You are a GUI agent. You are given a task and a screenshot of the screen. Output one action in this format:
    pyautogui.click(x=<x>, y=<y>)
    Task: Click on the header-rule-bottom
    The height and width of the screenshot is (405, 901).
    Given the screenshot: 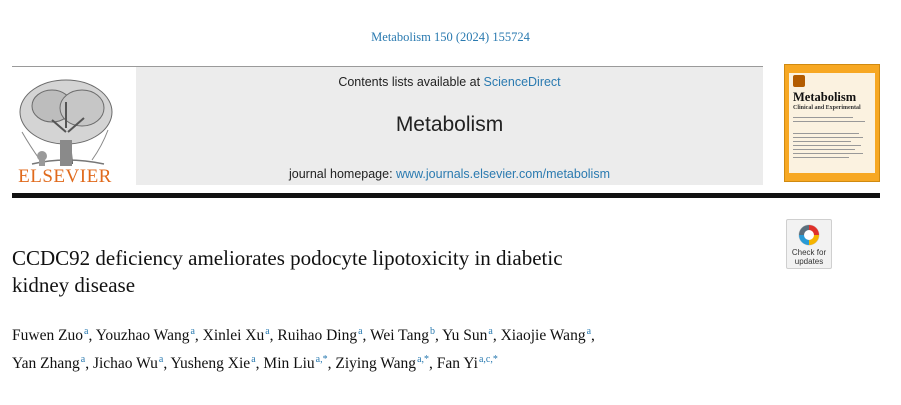 What is the action you would take?
    pyautogui.click(x=446, y=195)
    